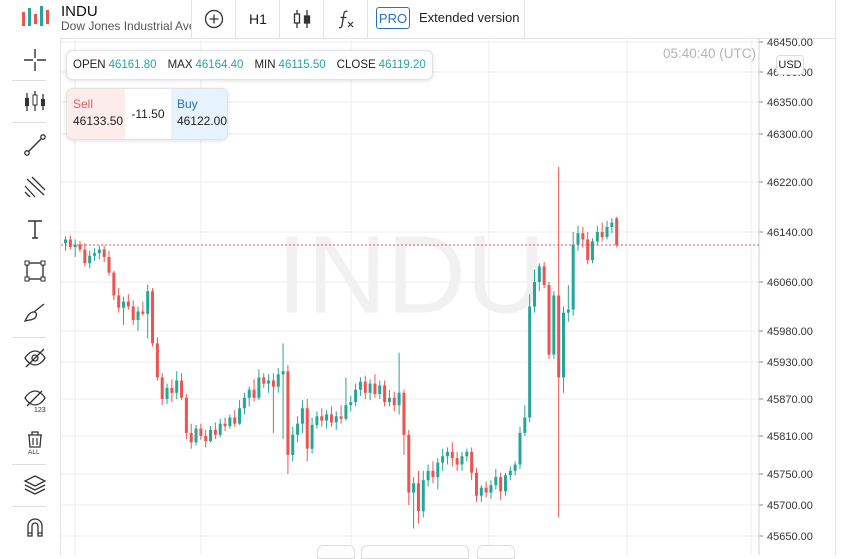  I want to click on buy-button: Buy 46122.00, so click(198, 114).